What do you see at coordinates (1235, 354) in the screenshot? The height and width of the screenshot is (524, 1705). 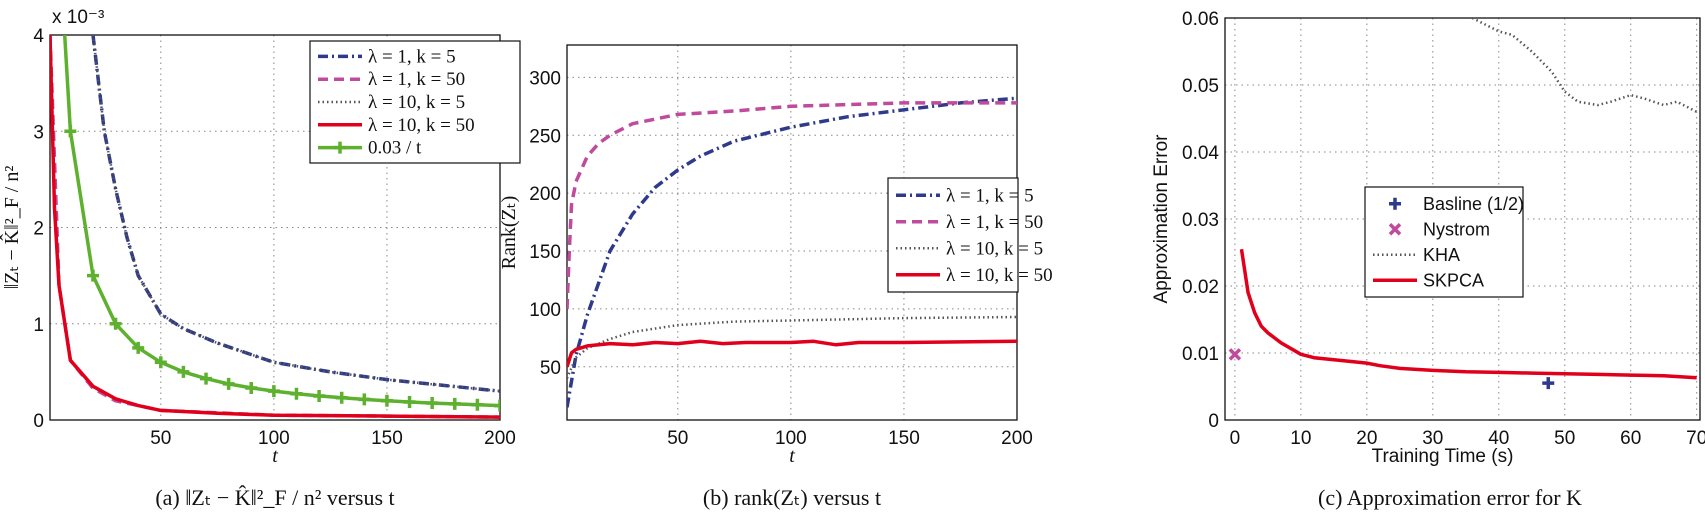 I see `data-point-nystrom` at bounding box center [1235, 354].